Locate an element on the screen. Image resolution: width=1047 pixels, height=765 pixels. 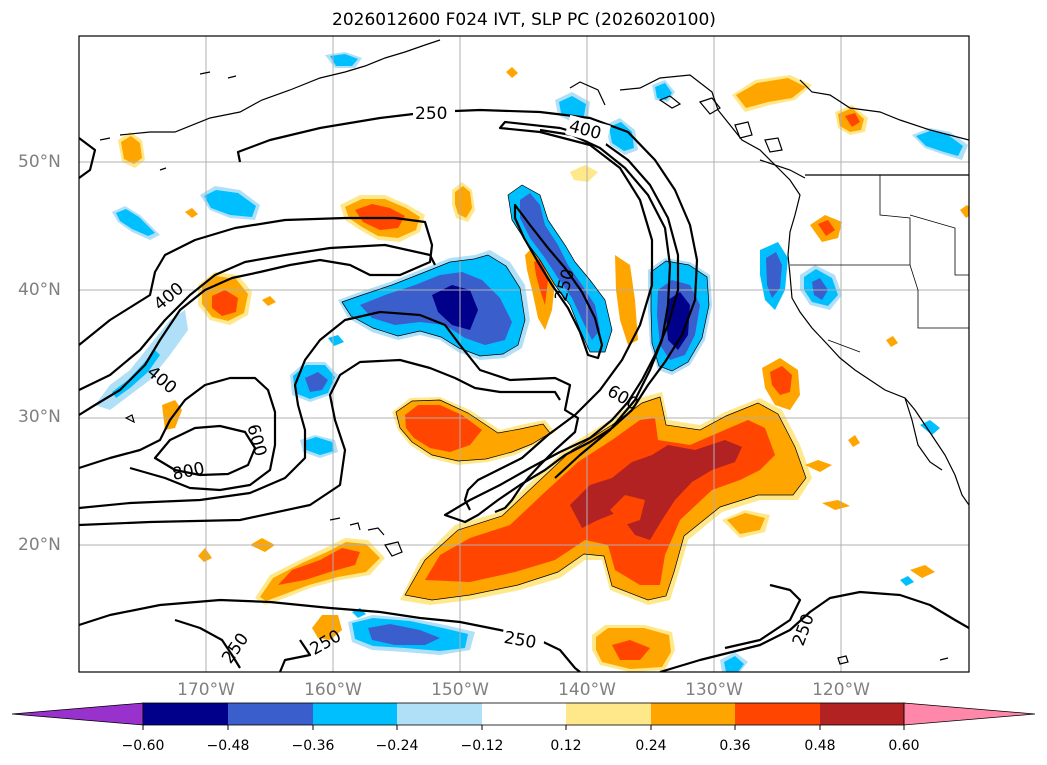
colorbar-tick-label: 0.12 is located at coordinates (566, 746).